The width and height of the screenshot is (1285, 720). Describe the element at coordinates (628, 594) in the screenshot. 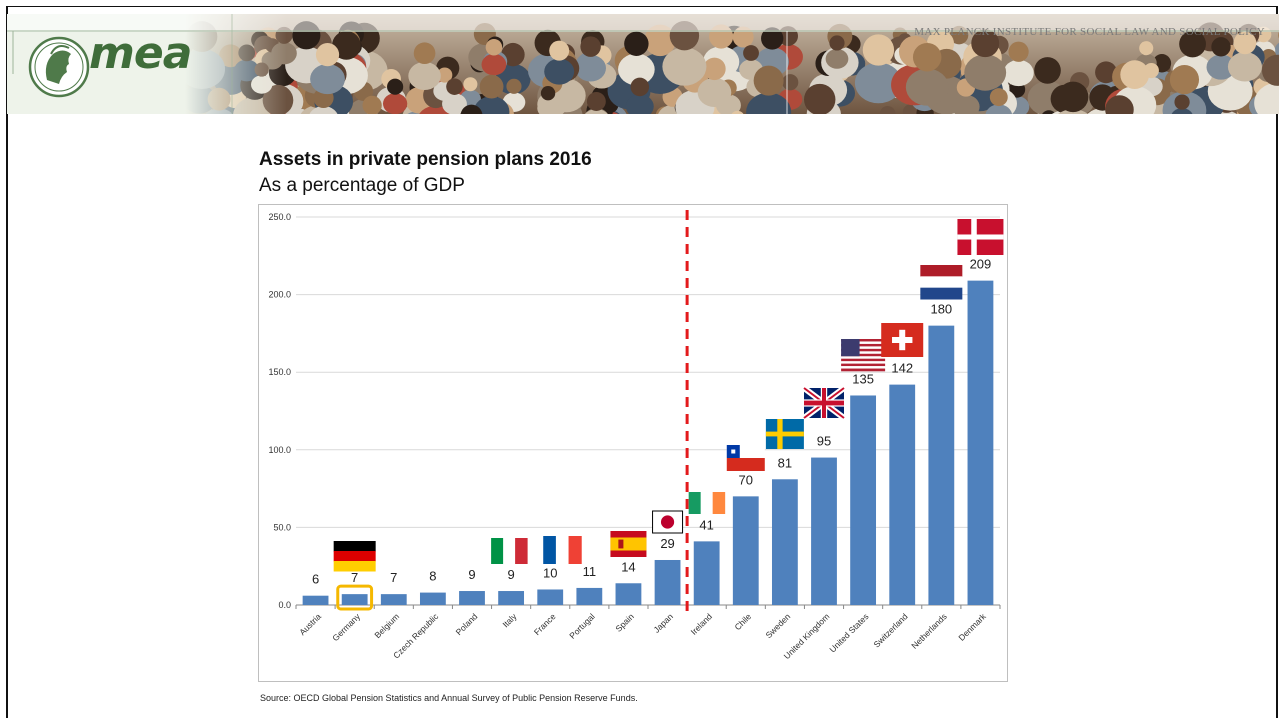

I see `bar-spain` at that location.